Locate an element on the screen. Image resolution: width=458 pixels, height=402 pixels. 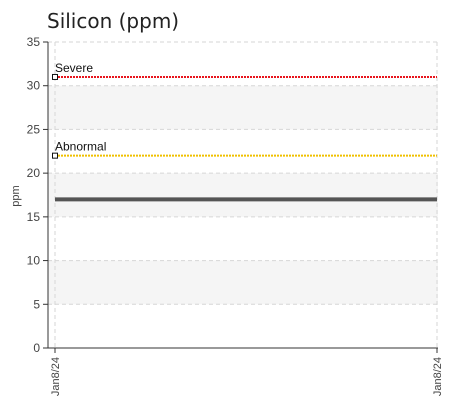
chart-title: Silicon (ppm) is located at coordinates (113, 21).